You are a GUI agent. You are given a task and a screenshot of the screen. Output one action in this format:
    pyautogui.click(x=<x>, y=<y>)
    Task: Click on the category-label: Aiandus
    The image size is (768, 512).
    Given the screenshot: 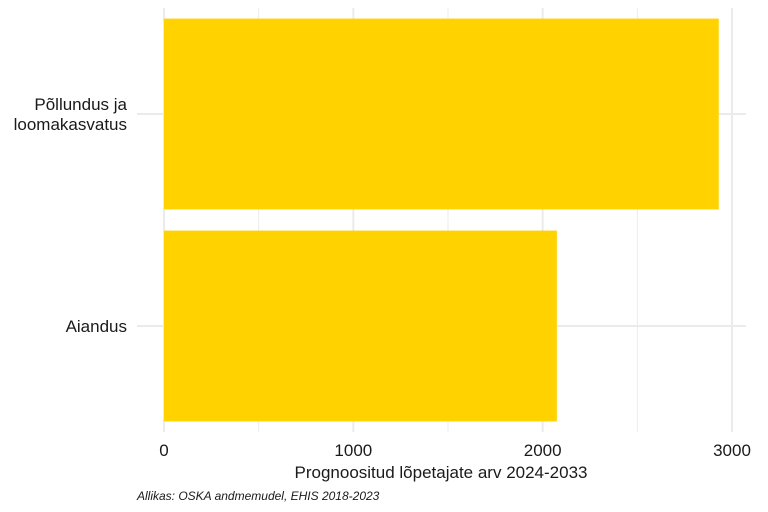 What is the action you would take?
    pyautogui.click(x=96, y=326)
    